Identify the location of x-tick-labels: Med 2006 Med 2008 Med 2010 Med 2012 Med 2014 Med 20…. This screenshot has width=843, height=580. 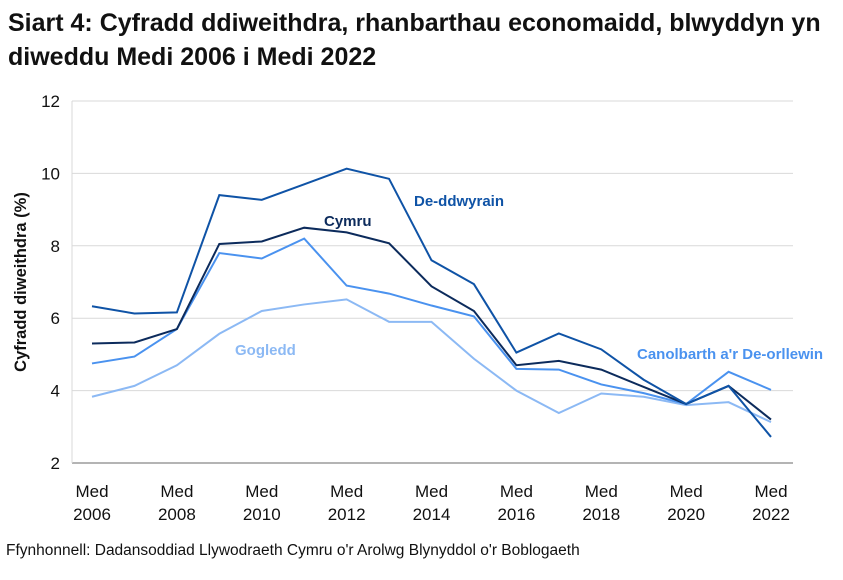
(431, 503).